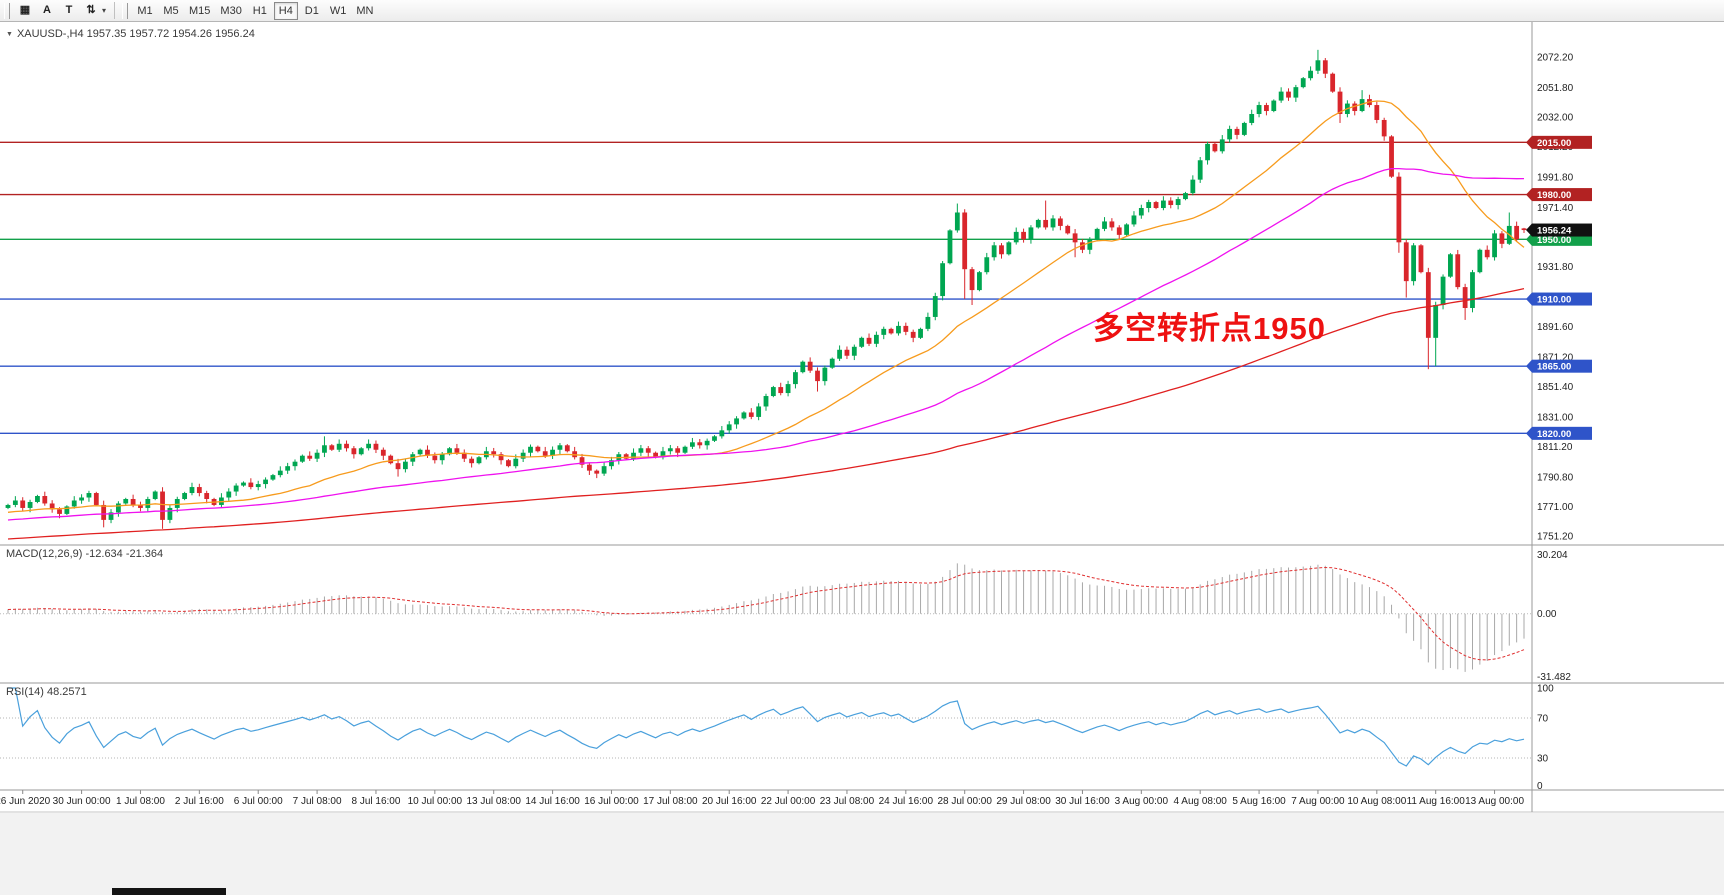 The image size is (1724, 895). Describe the element at coordinates (1555, 208) in the screenshot. I see `svg-text: 1971.40` at that location.